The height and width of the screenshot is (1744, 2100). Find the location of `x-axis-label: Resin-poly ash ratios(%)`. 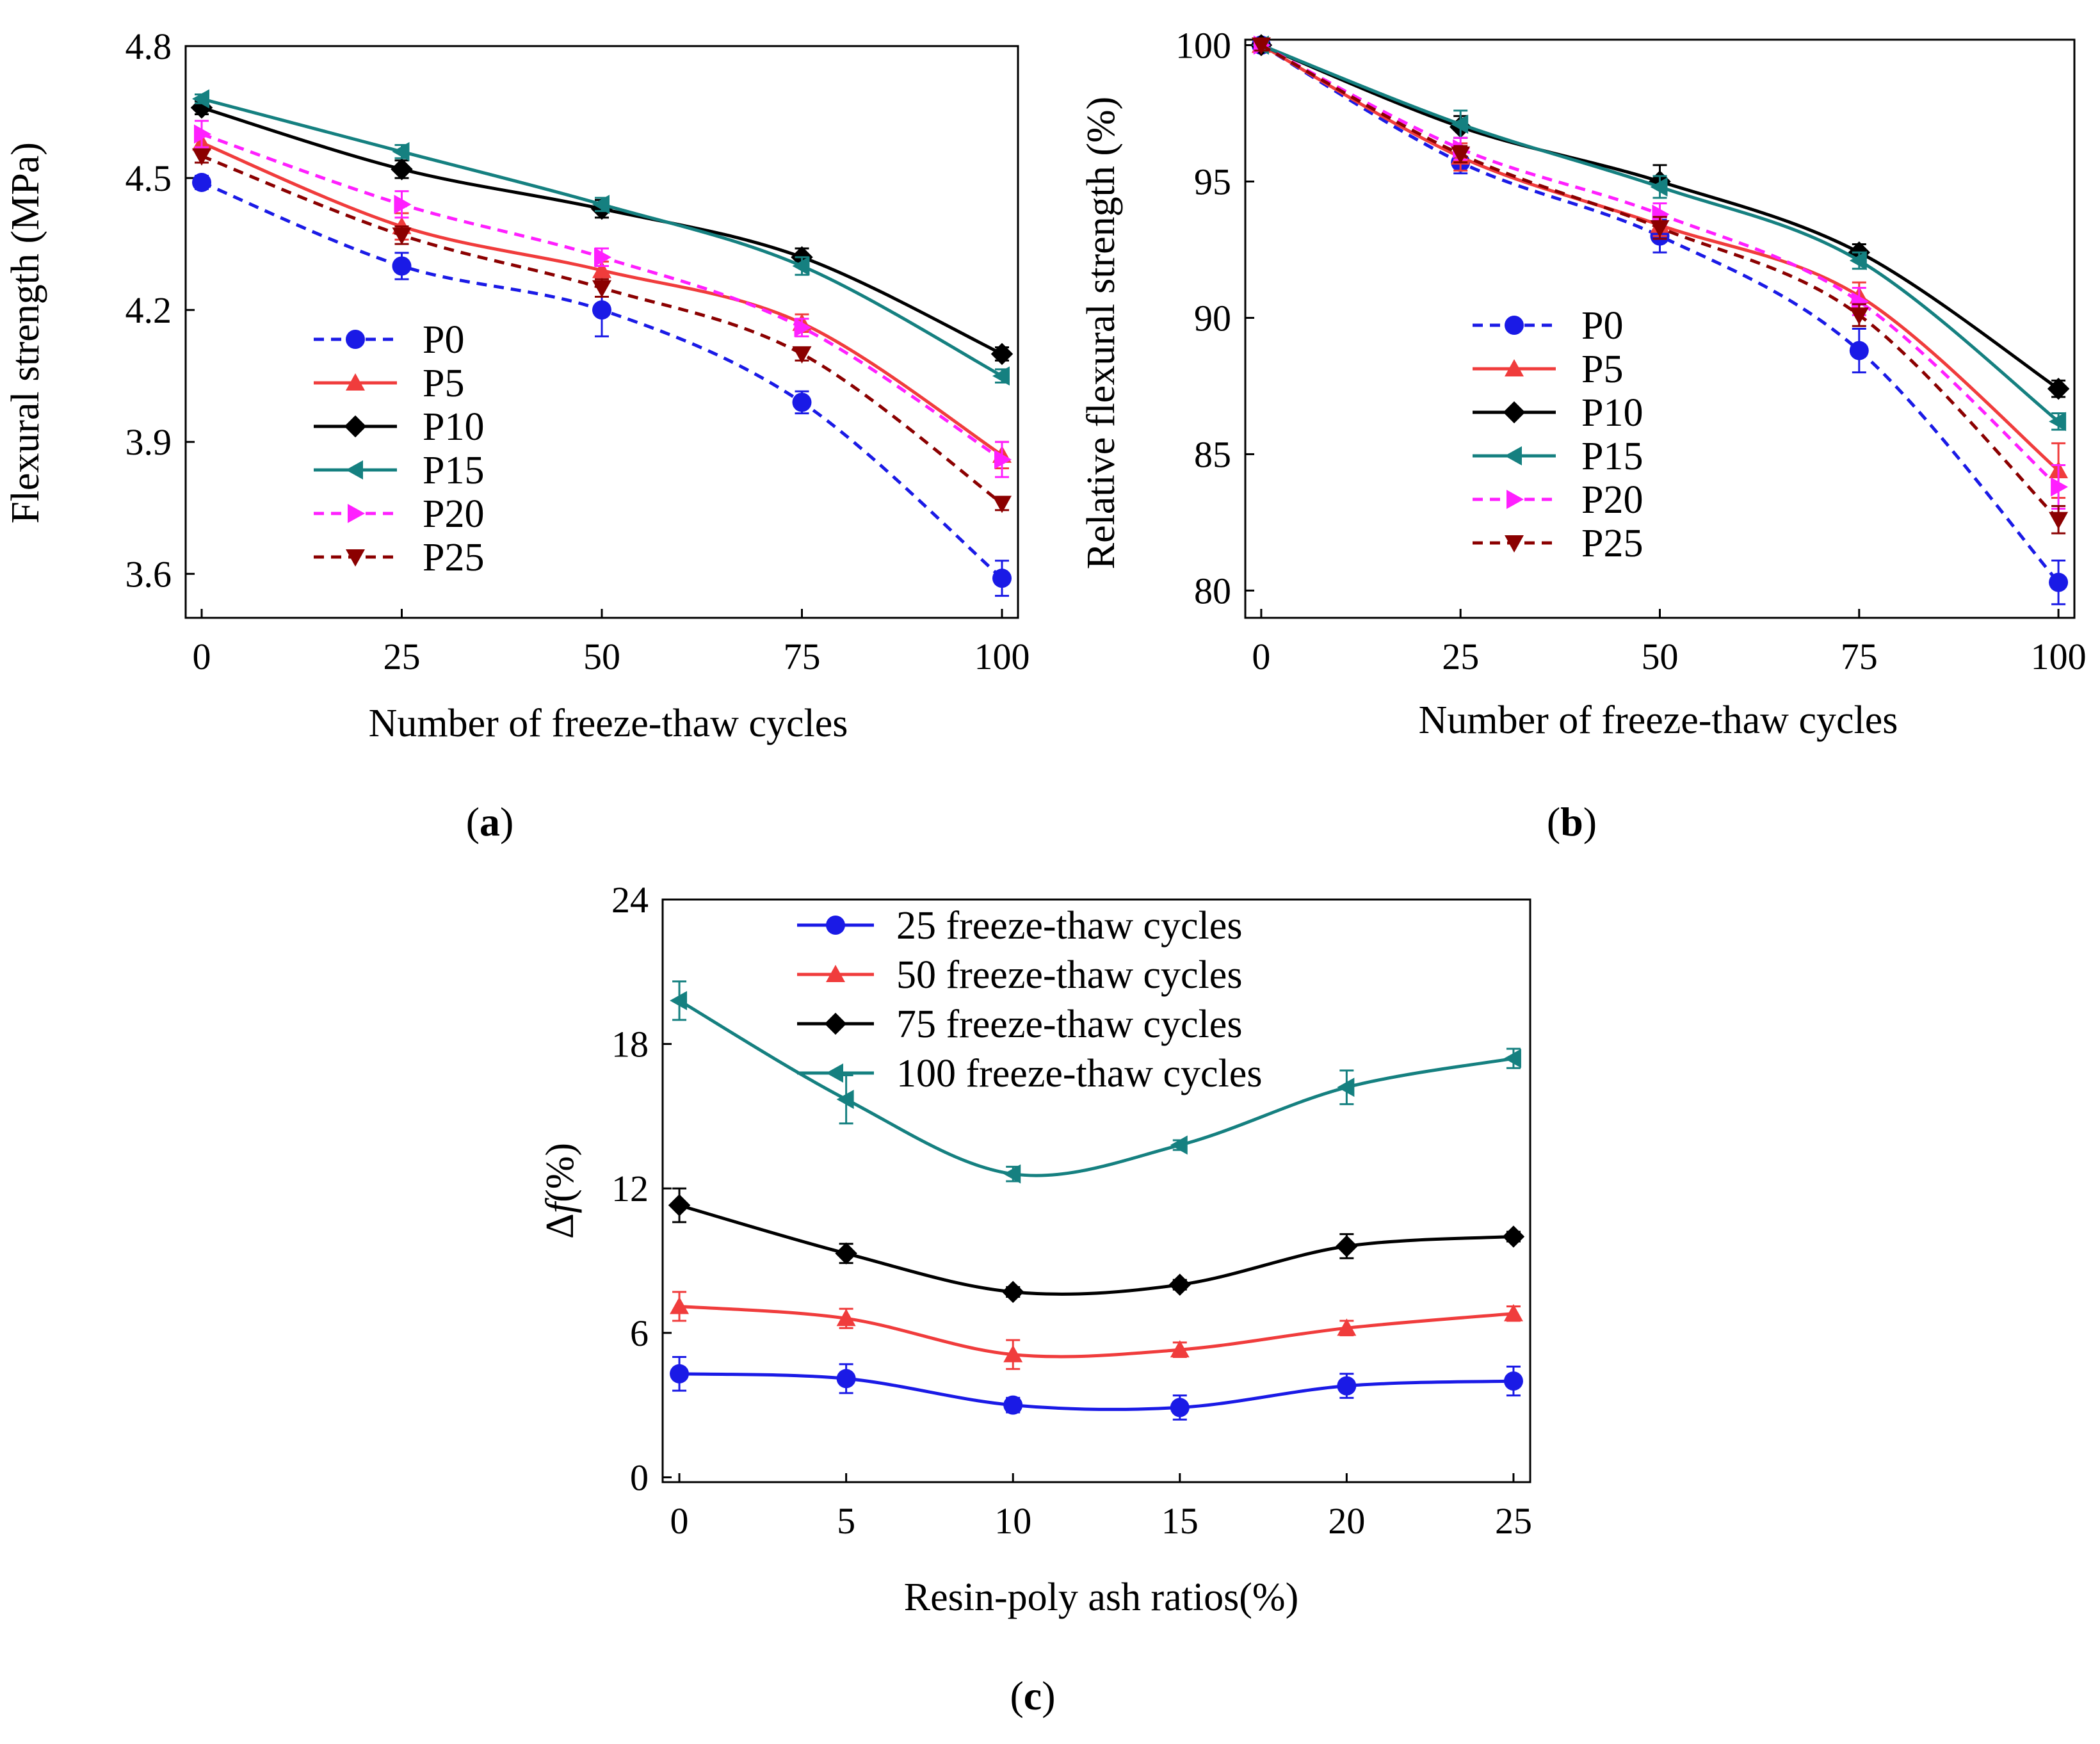

x-axis-label: Resin-poly ash ratios(%) is located at coordinates (1101, 1597).